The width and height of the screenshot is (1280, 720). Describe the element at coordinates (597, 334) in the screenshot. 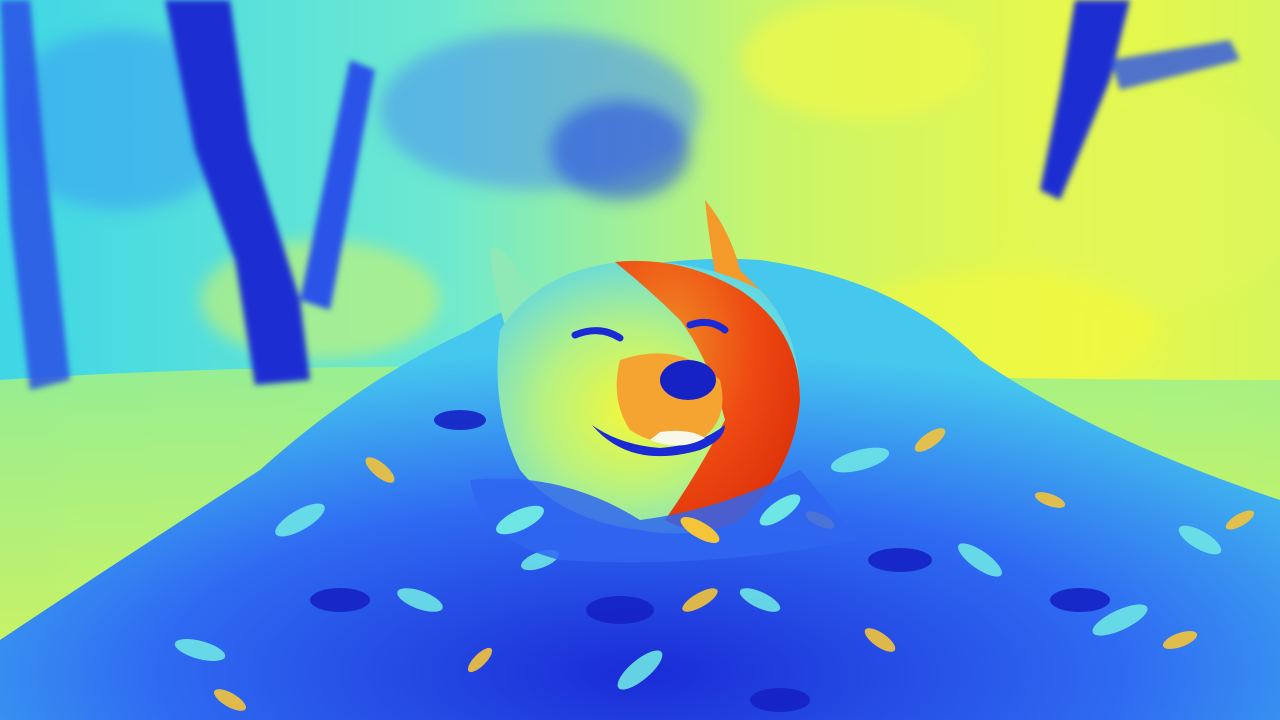

I see `dog-left-eye` at that location.